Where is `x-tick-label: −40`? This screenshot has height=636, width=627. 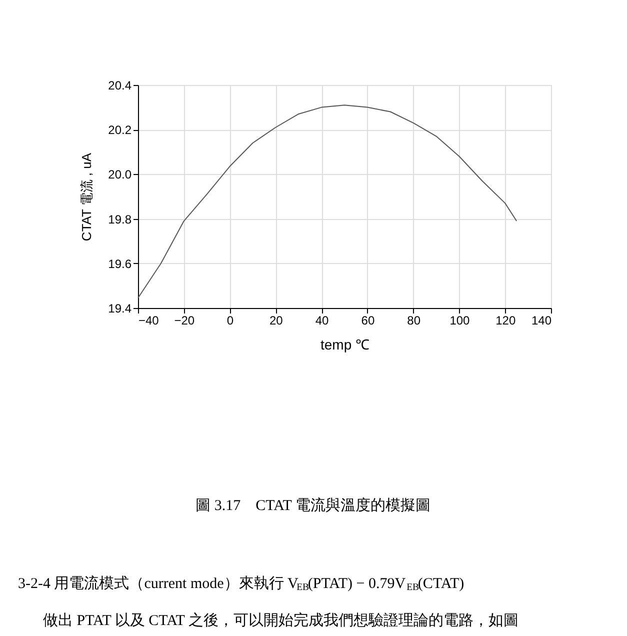 x-tick-label: −40 is located at coordinates (149, 321).